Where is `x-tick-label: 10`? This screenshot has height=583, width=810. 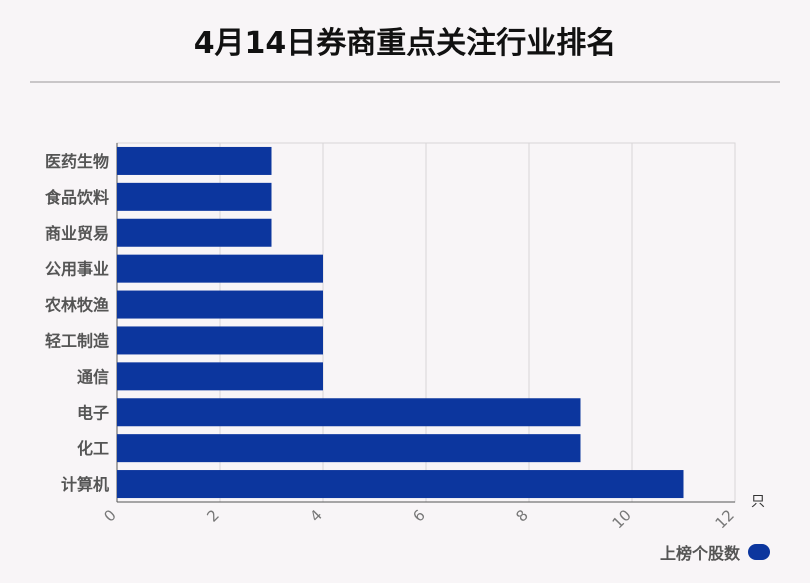
x-tick-label: 10 is located at coordinates (622, 519).